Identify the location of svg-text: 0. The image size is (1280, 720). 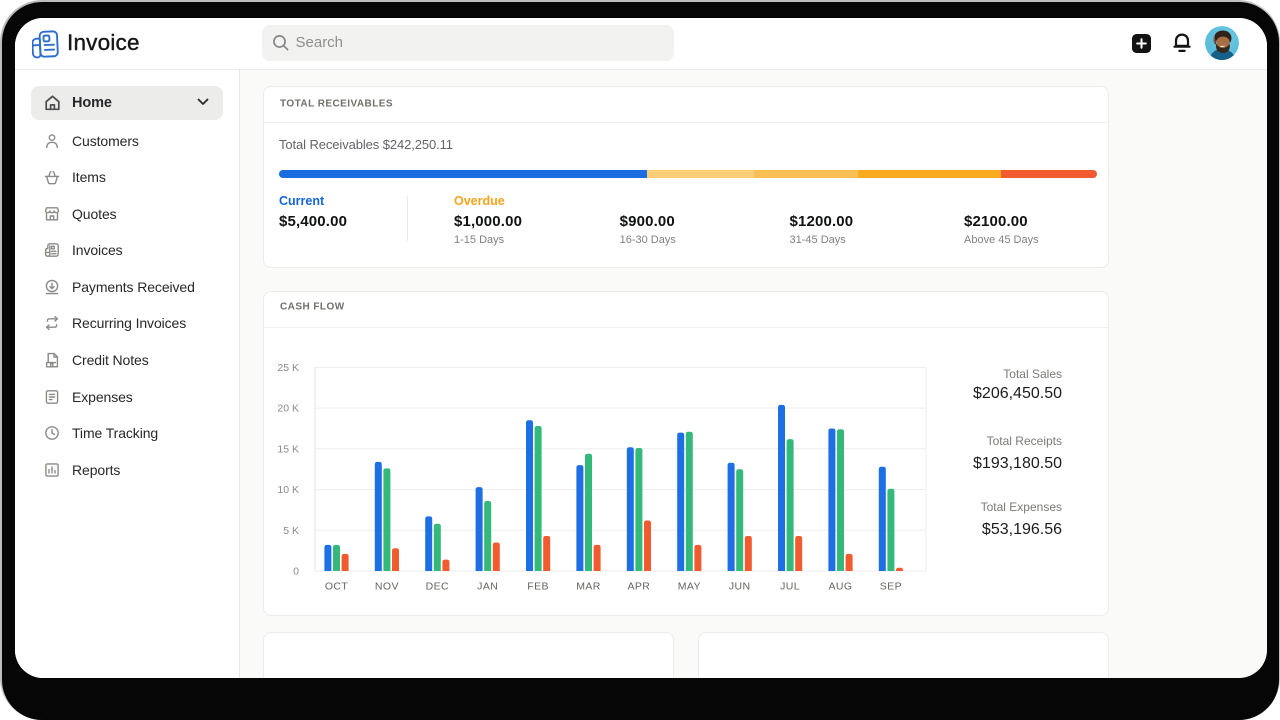
(296, 572).